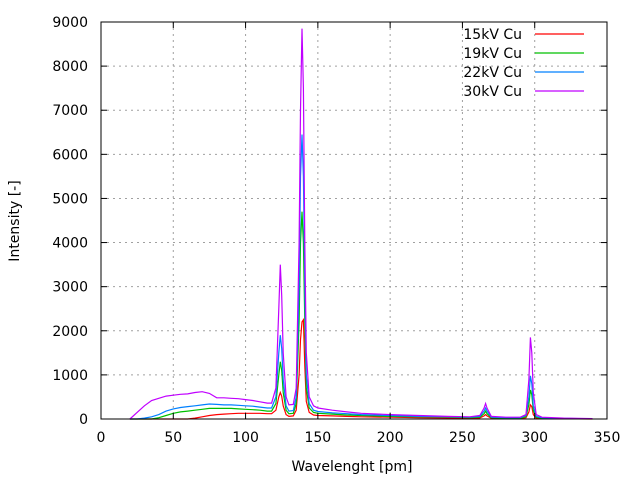 This screenshot has height=484, width=640. I want to click on legend: 15kV Cu 19kV Cu 22kV Cu 30kV Cu, so click(523, 63).